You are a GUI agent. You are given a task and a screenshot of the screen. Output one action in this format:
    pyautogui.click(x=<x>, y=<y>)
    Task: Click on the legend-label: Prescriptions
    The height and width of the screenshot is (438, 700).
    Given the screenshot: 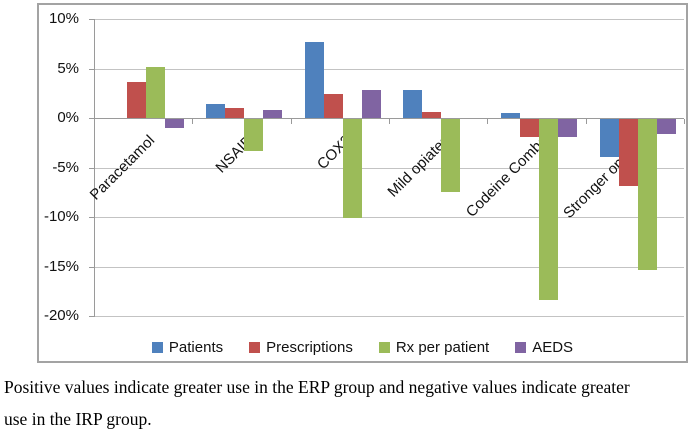 What is the action you would take?
    pyautogui.click(x=309, y=347)
    